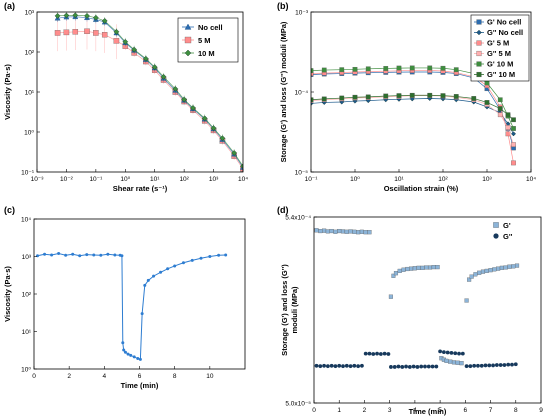 The height and width of the screenshot is (418, 550). What do you see at coordinates (298, 218) in the screenshot?
I see `y-tick-label-d: 5.4x10⁻⁴` at bounding box center [298, 218].